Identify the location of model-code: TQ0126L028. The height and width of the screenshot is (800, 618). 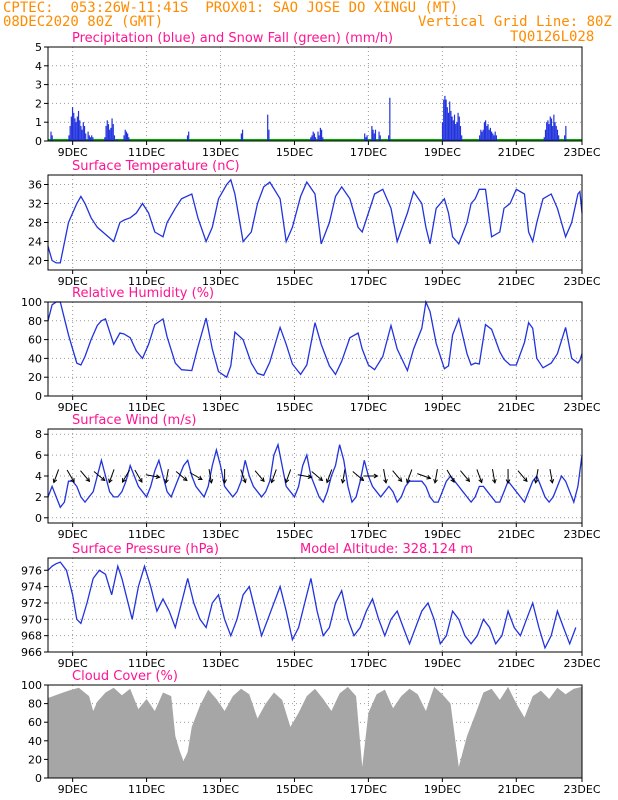
(552, 37).